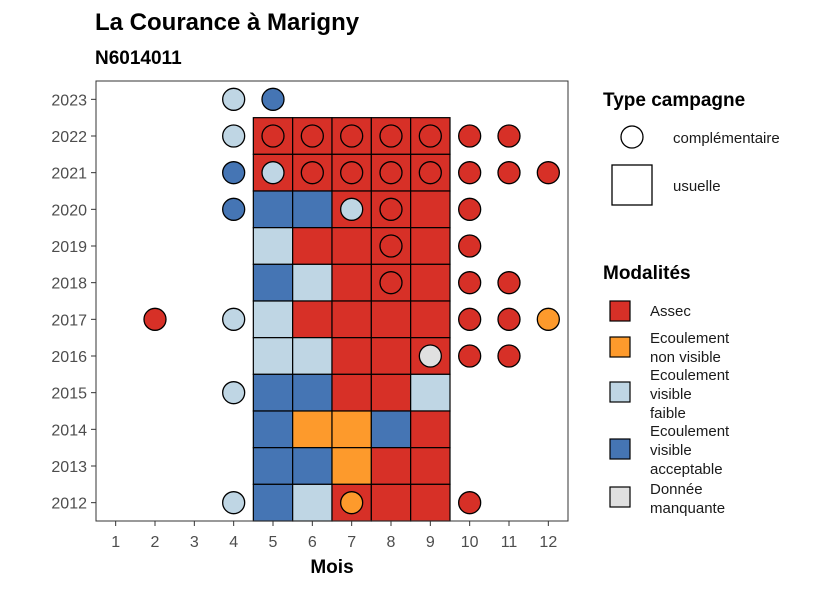 Image resolution: width=826 pixels, height=590 pixels. What do you see at coordinates (273, 542) in the screenshot?
I see `x-tick-label: 5` at bounding box center [273, 542].